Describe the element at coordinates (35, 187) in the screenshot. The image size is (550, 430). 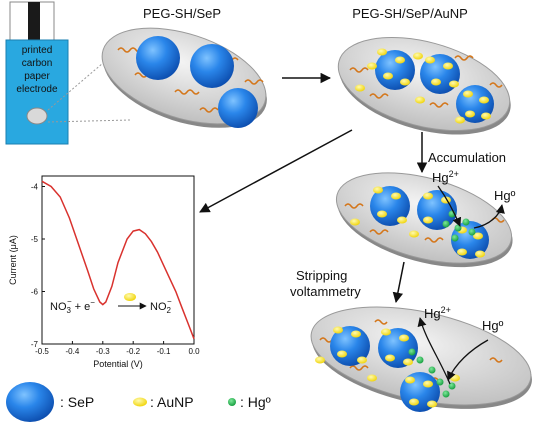
I see `y-tick-label: -4` at that location.